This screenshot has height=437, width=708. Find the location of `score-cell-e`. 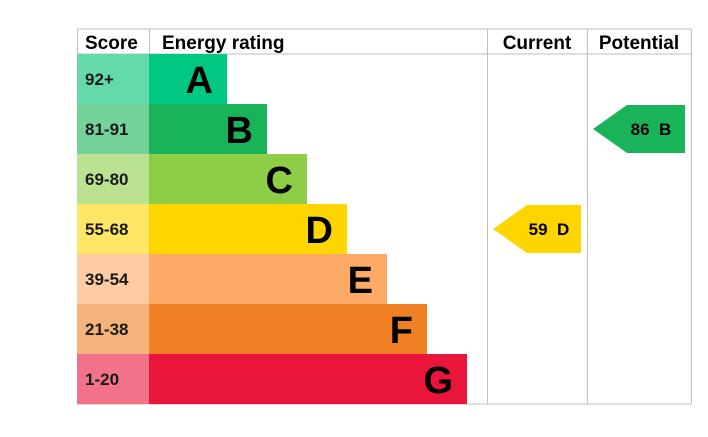

score-cell-e is located at coordinates (113, 279).